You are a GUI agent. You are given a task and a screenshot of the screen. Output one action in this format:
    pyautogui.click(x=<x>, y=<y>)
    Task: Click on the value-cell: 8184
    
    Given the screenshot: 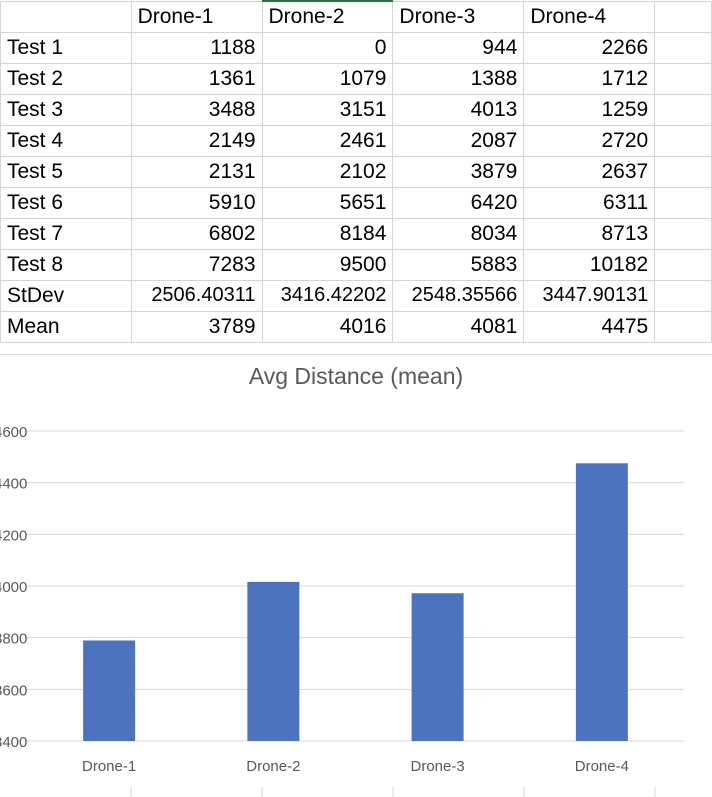 What is the action you would take?
    pyautogui.click(x=327, y=233)
    